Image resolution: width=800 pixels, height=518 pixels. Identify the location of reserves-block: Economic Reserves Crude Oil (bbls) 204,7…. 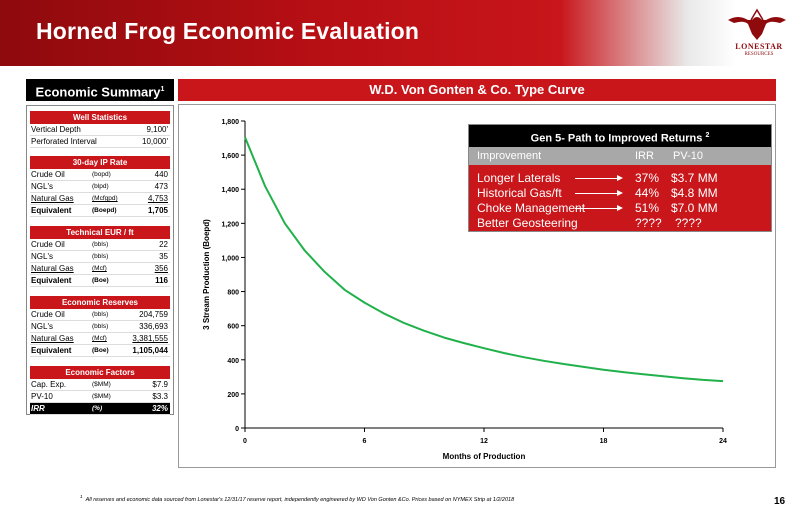
(100, 326).